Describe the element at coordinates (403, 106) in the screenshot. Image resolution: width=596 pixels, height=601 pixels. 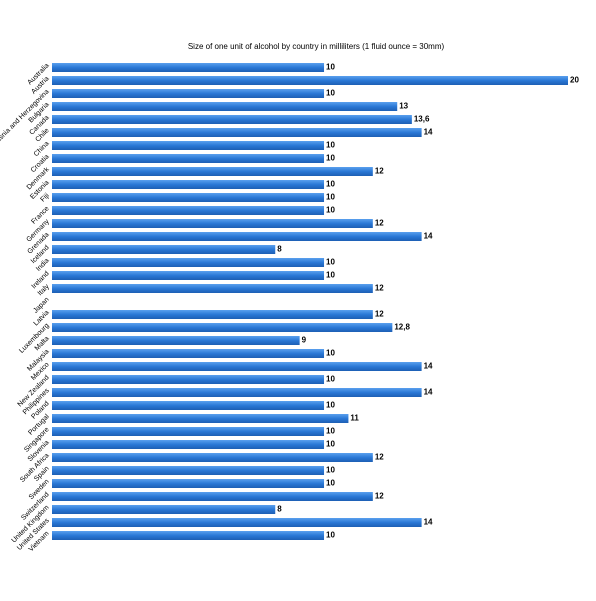
I see `value-label: 13` at that location.